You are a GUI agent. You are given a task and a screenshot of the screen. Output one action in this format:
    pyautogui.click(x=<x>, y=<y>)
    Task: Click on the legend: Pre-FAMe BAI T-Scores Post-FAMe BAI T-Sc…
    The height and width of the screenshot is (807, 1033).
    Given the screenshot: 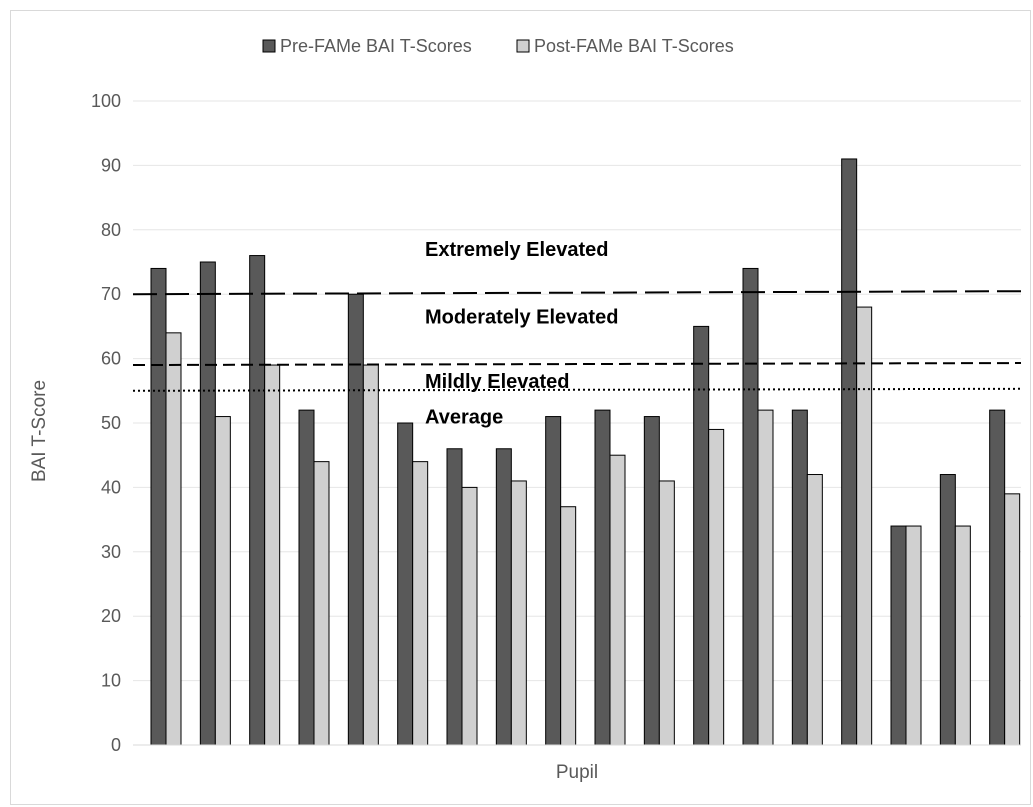 What is the action you would take?
    pyautogui.click(x=498, y=46)
    